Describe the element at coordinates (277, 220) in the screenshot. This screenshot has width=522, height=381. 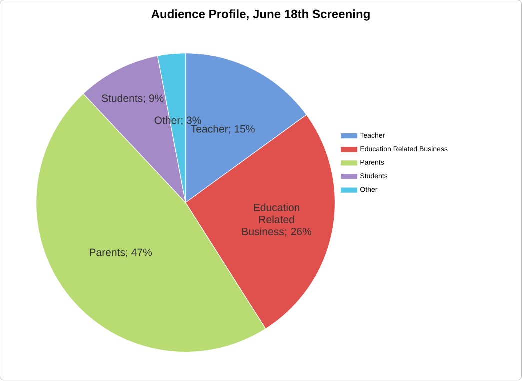
I see `data-label: Education Related Business; 26%` at that location.